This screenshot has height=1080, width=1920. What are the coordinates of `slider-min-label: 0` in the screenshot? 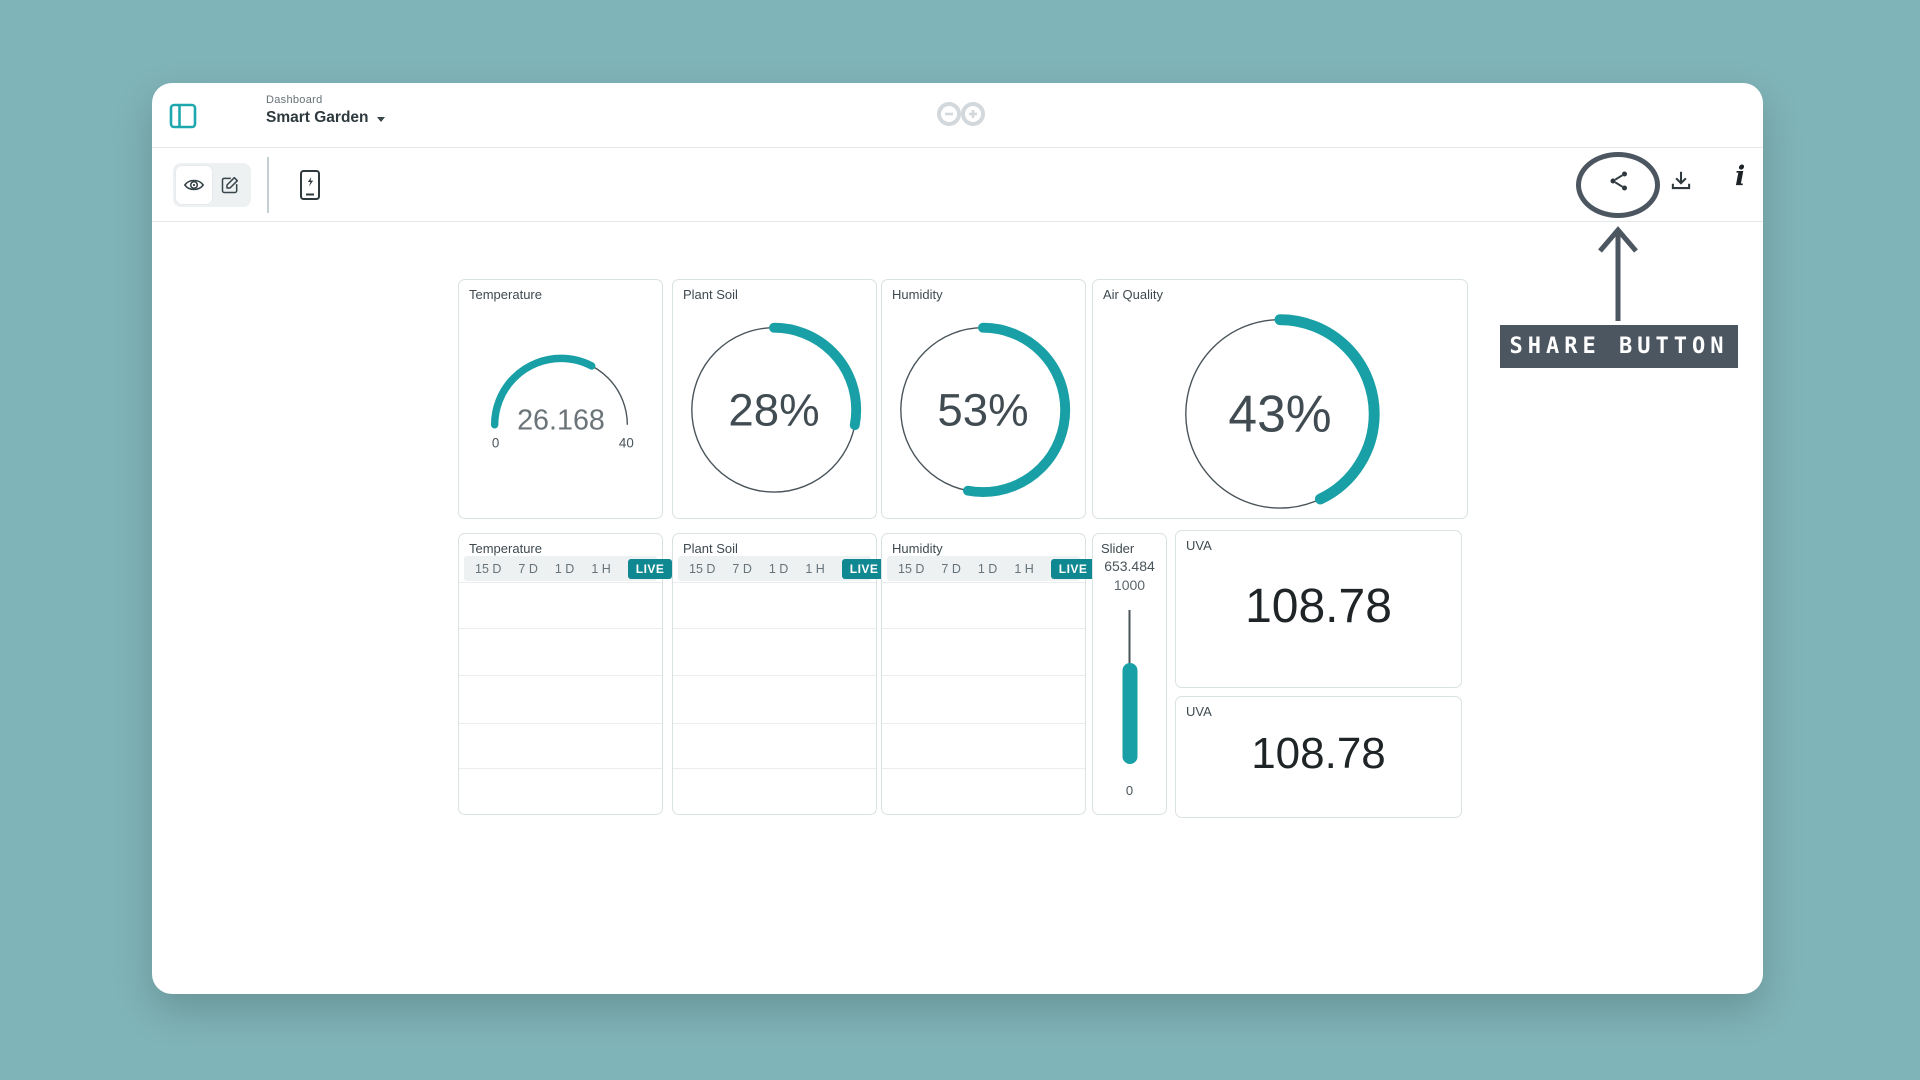 It's located at (1129, 790).